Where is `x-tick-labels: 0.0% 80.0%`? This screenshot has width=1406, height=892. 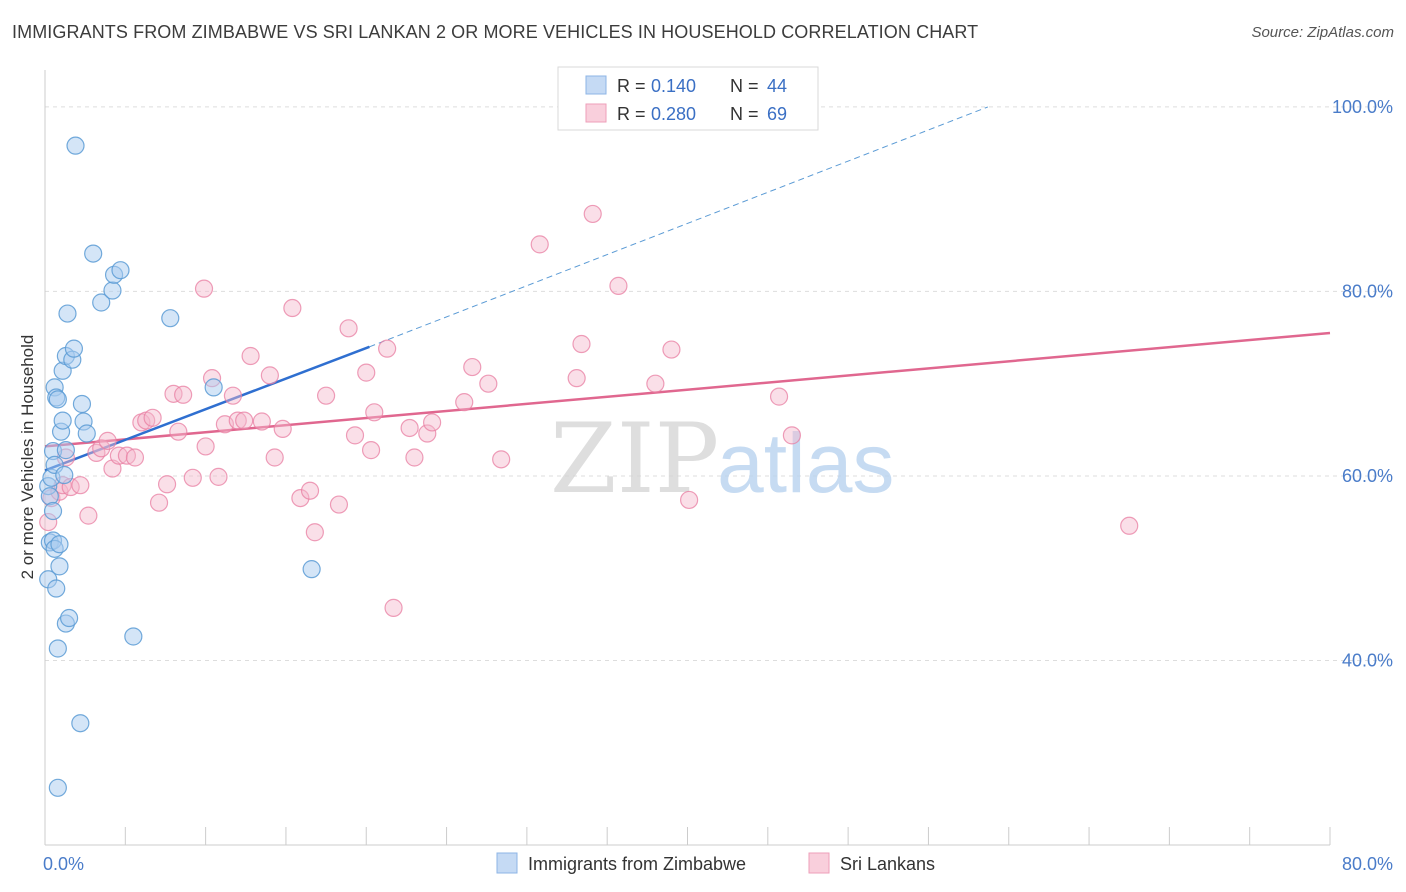 x-tick-labels: 0.0% 80.0% is located at coordinates (718, 864).